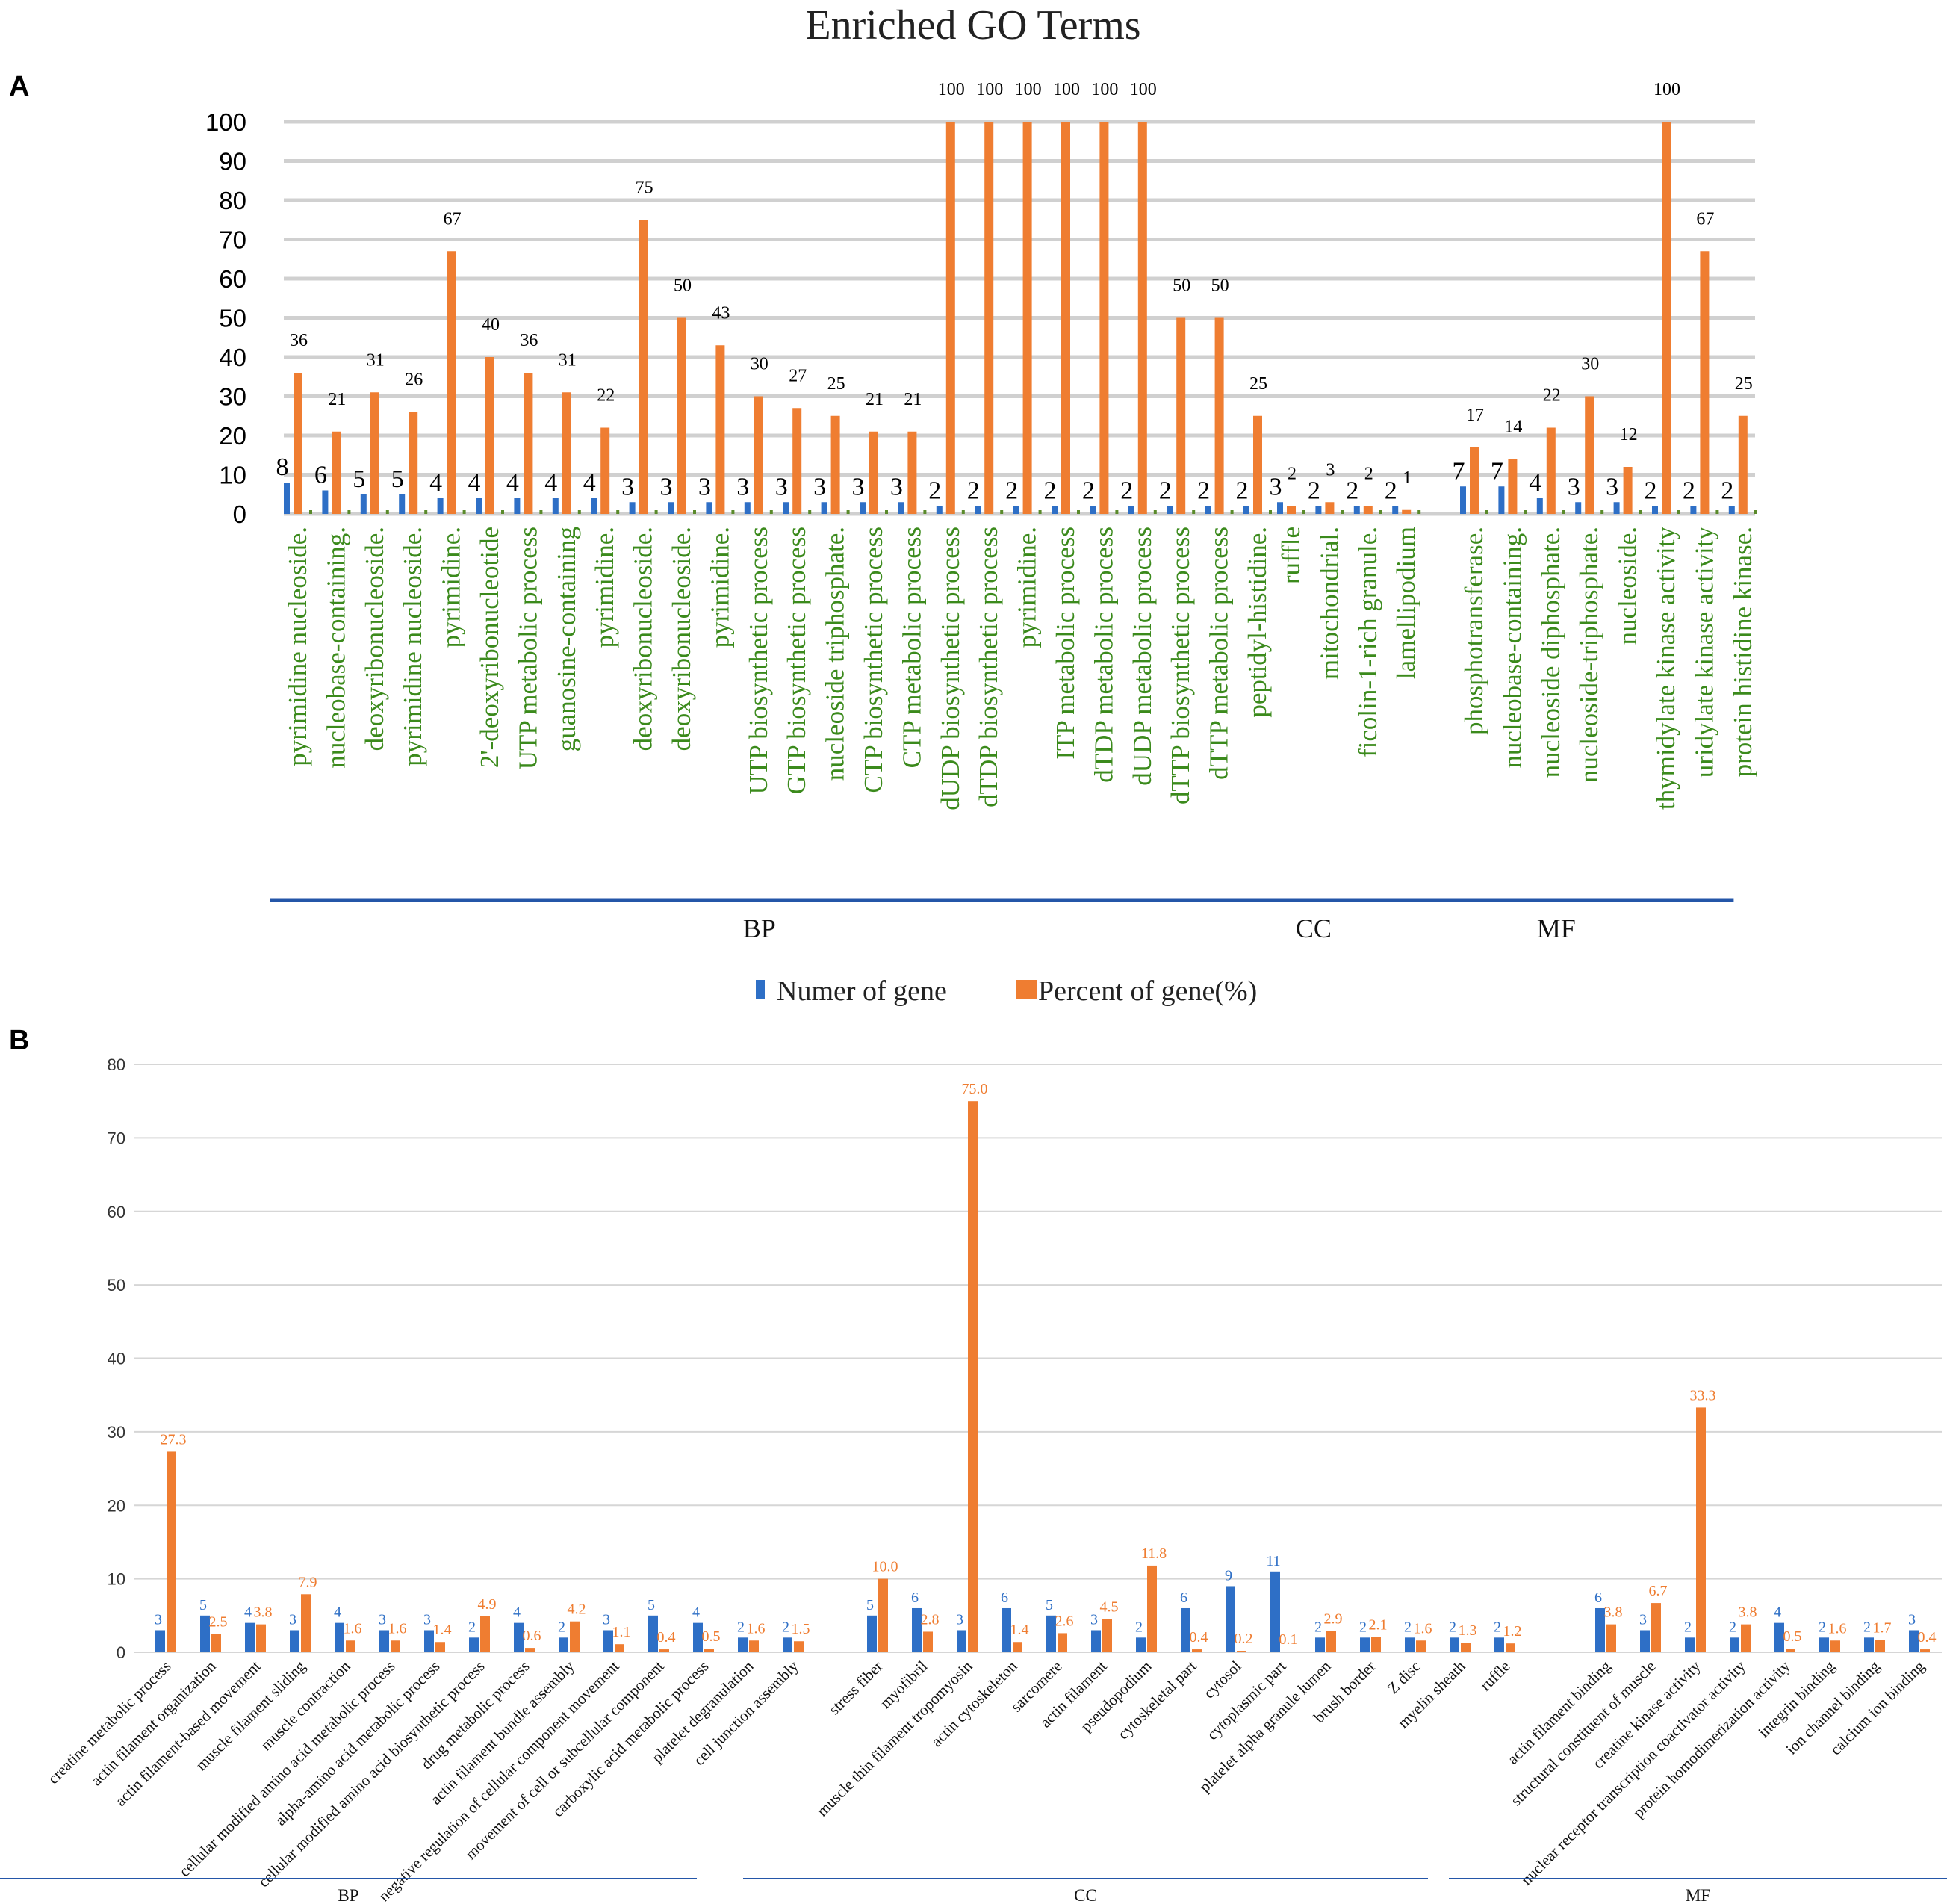  What do you see at coordinates (532, 1636) in the screenshot?
I see `data-label-percent-b: 0.6` at bounding box center [532, 1636].